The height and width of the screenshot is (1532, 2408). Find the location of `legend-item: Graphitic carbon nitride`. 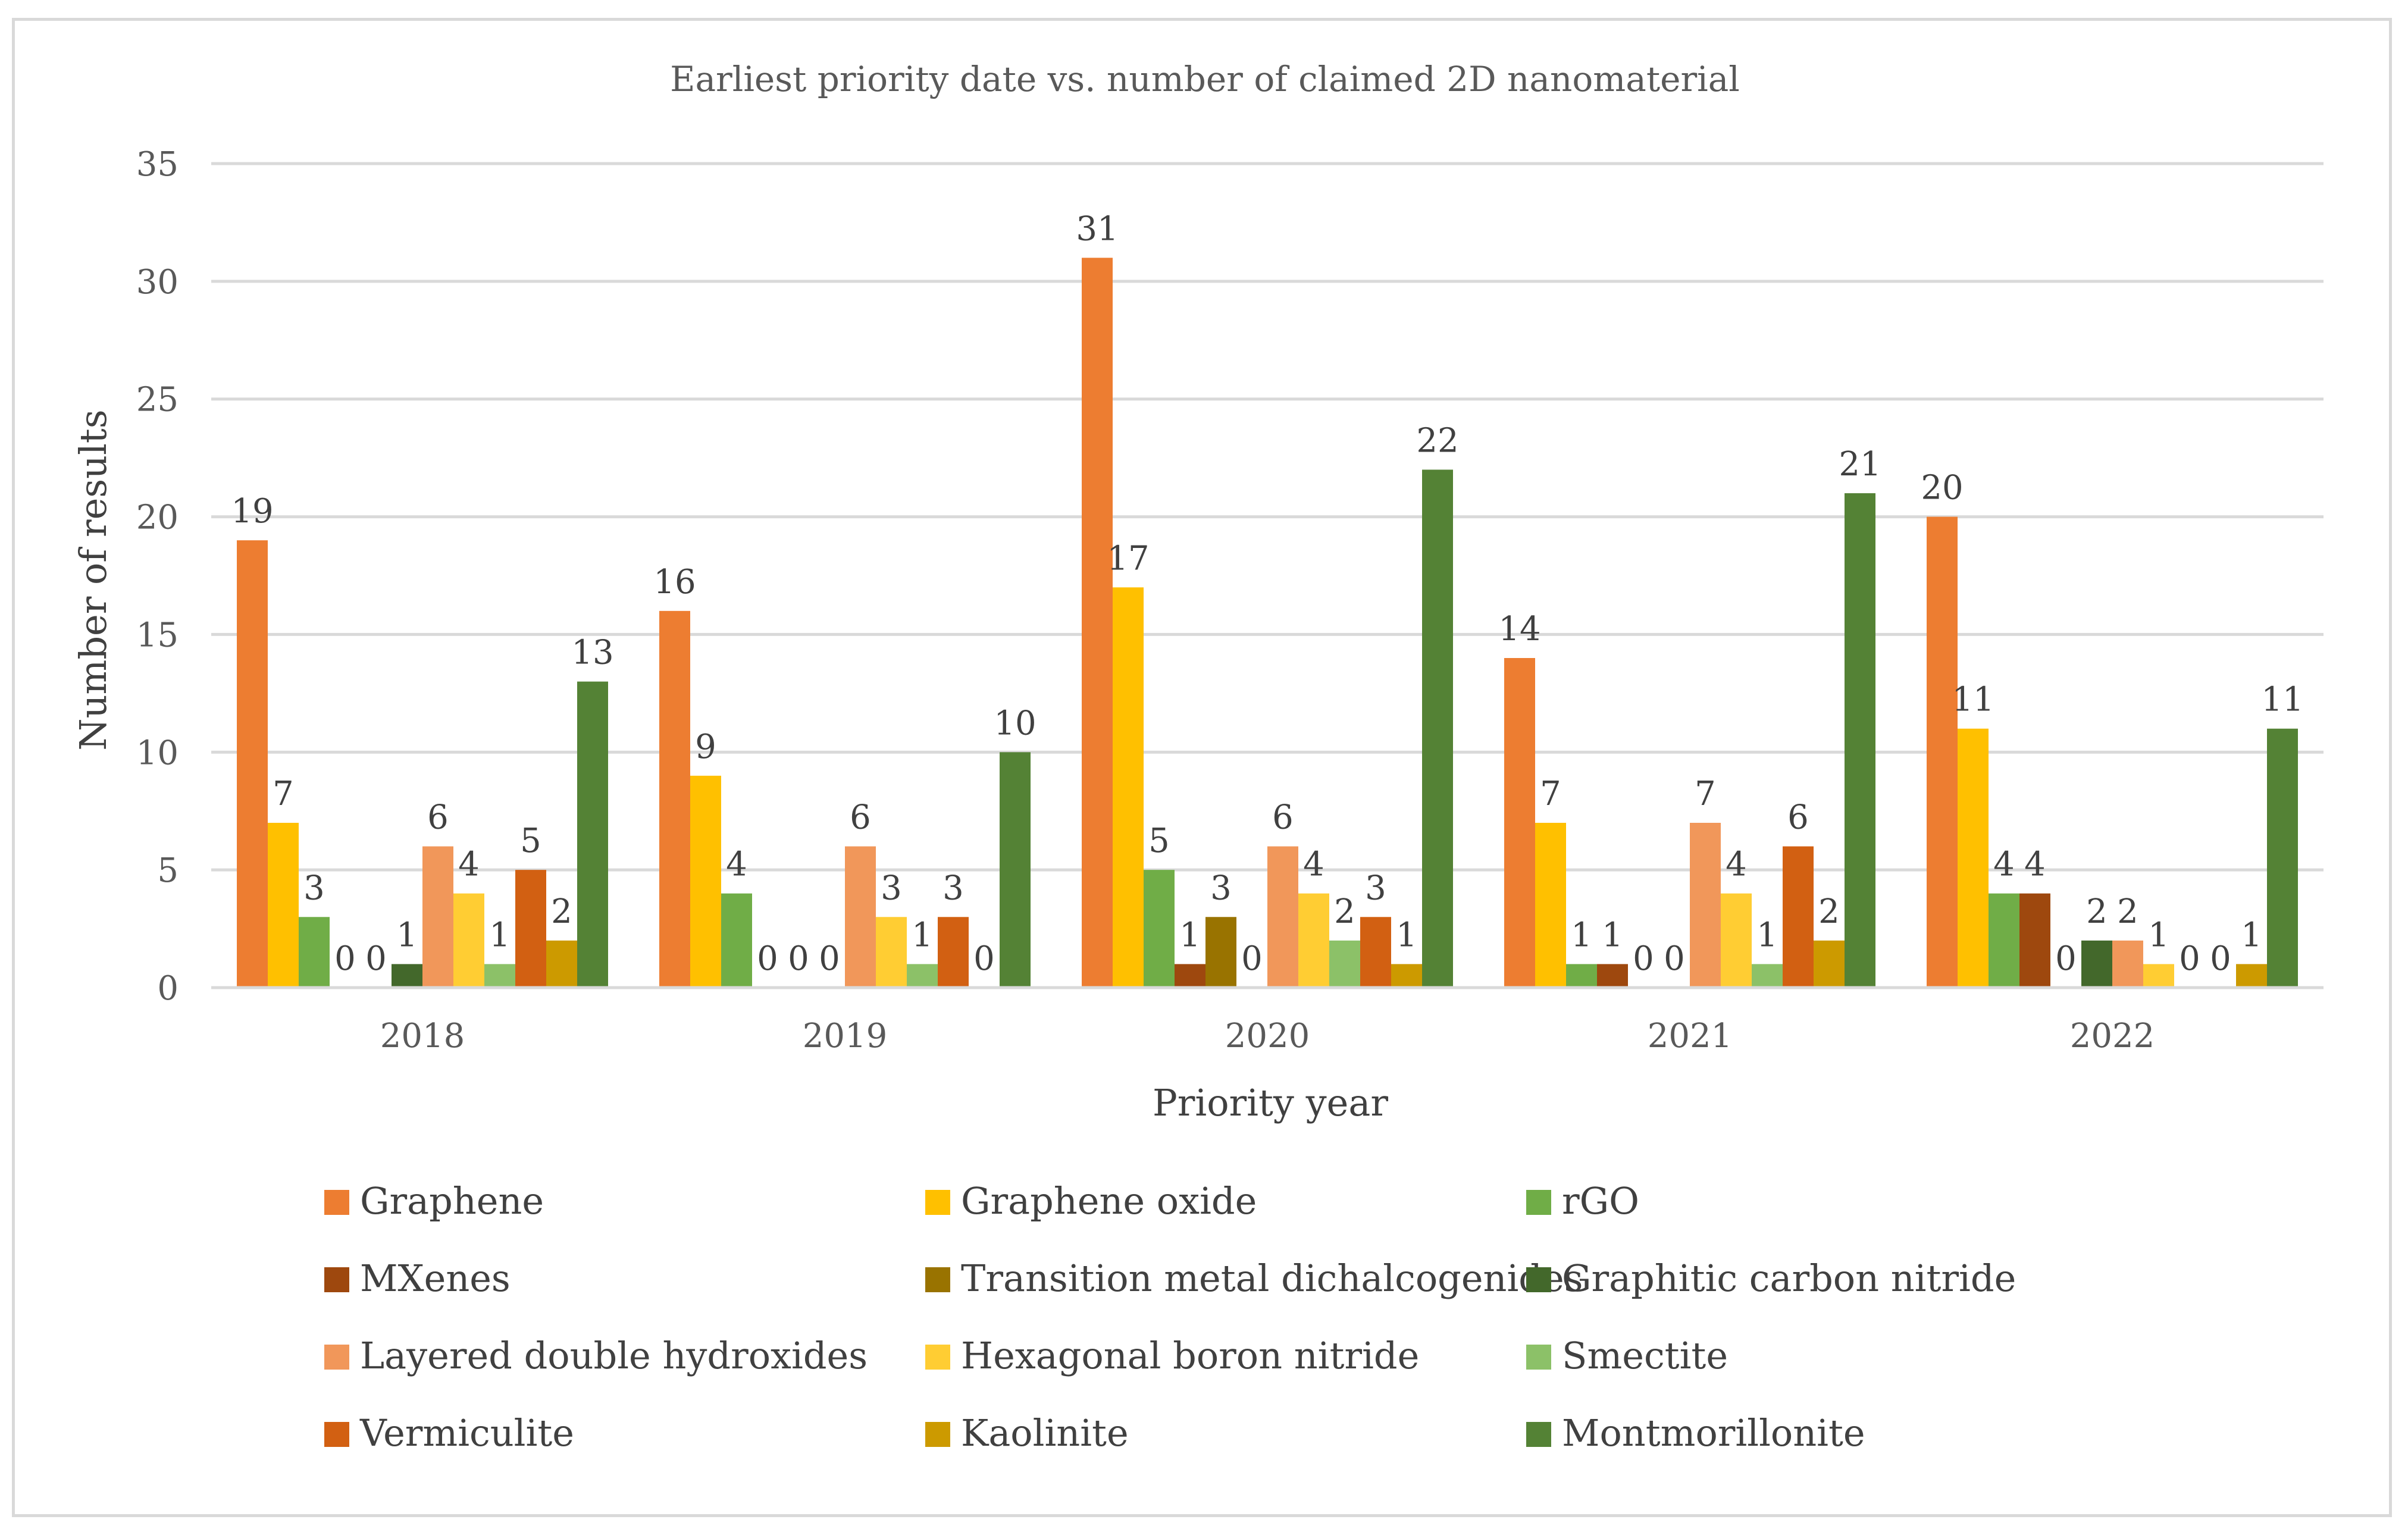

legend-item: Graphitic carbon nitride is located at coordinates (1771, 1278).